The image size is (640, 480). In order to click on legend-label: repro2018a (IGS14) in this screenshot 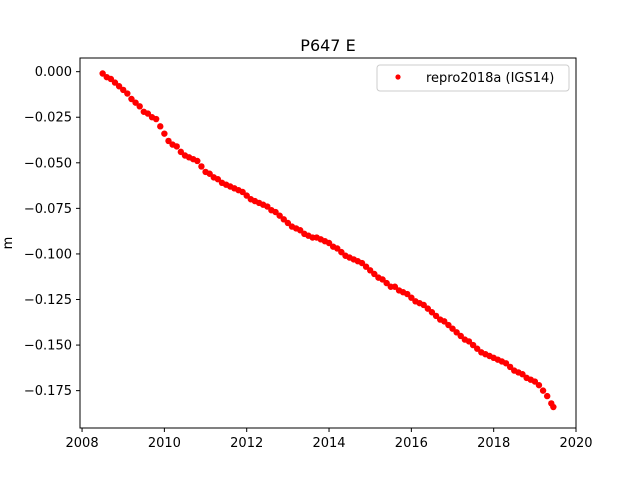, I will do `click(490, 78)`.